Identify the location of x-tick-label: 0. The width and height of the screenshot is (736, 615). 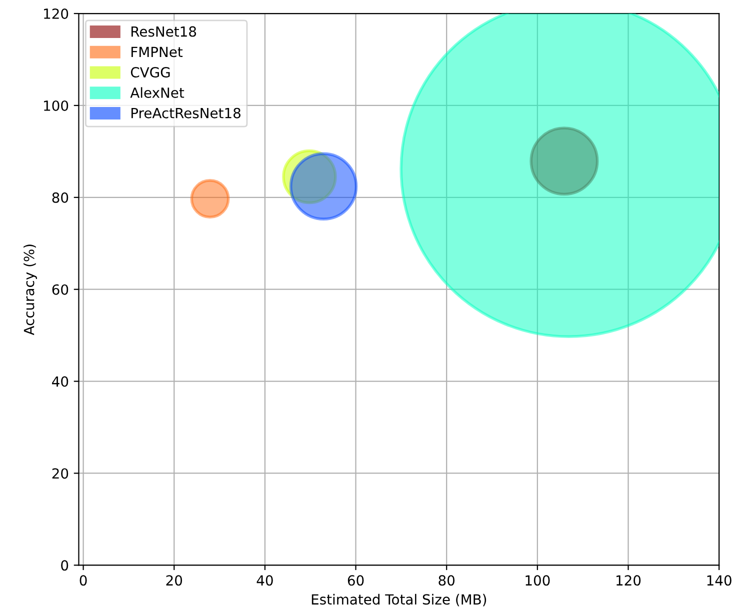
(83, 580).